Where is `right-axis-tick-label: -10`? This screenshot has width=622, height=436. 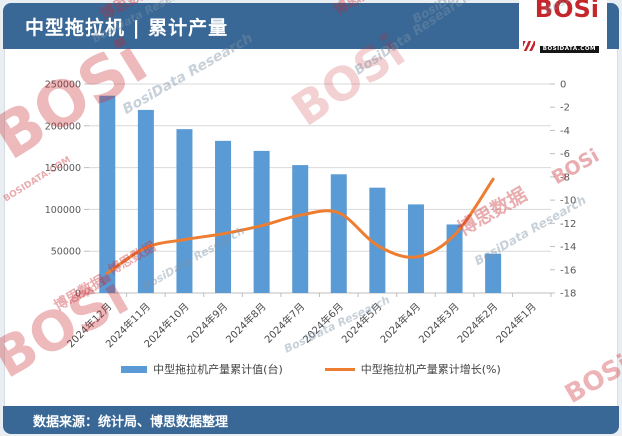
right-axis-tick-label: -10 is located at coordinates (568, 201).